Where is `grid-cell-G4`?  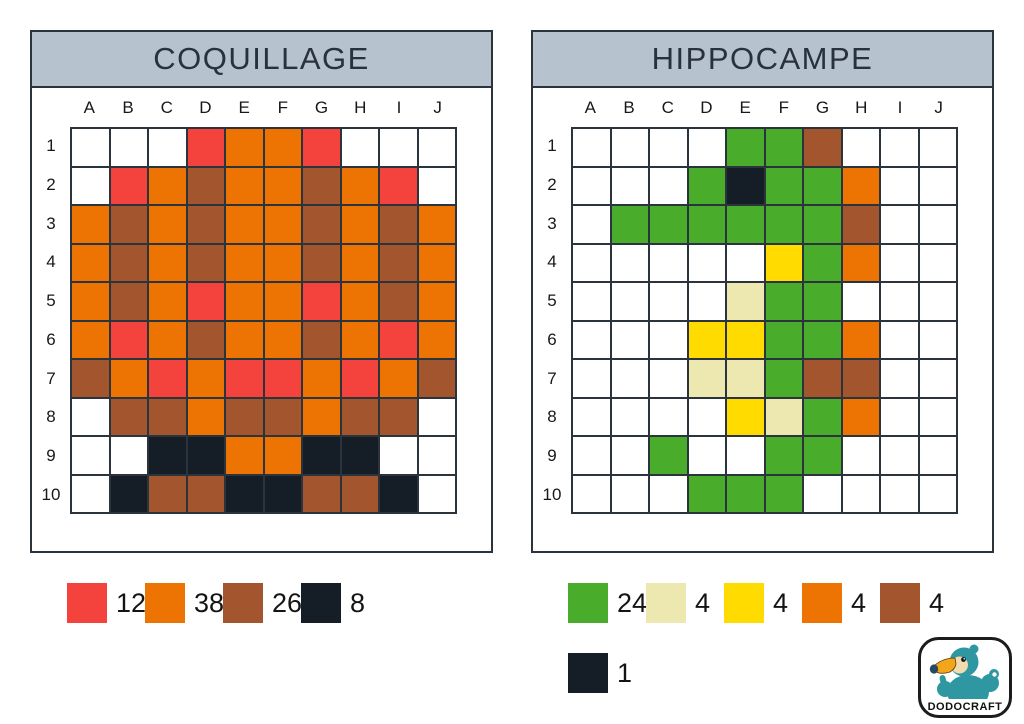
grid-cell-G4 is located at coordinates (321, 262).